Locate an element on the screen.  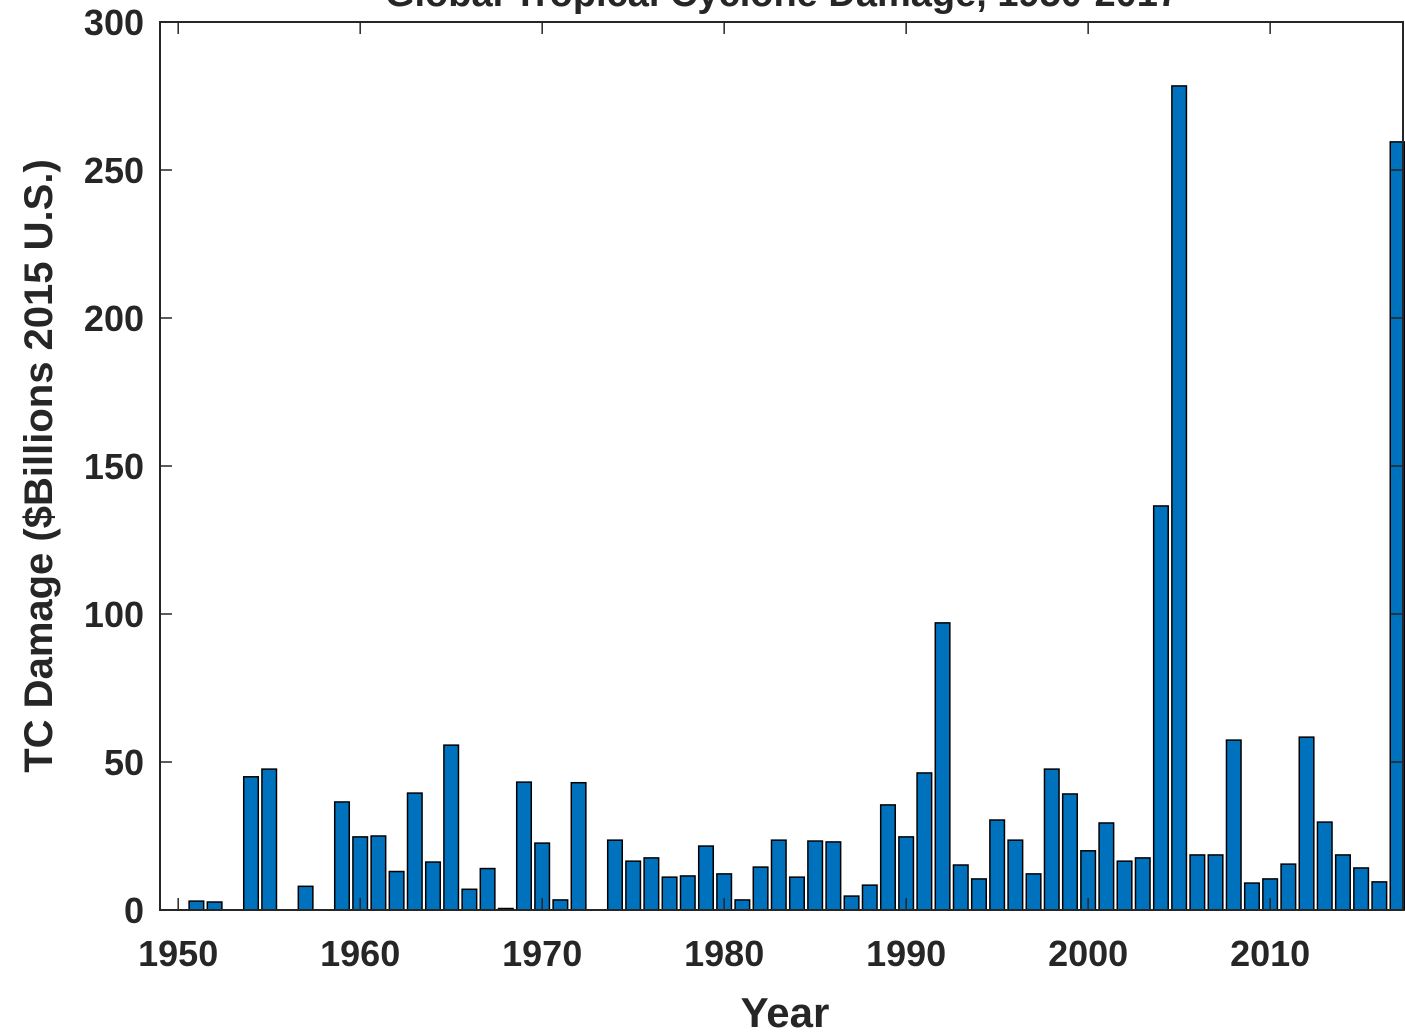
x-tick-label: 1970 is located at coordinates (542, 953).